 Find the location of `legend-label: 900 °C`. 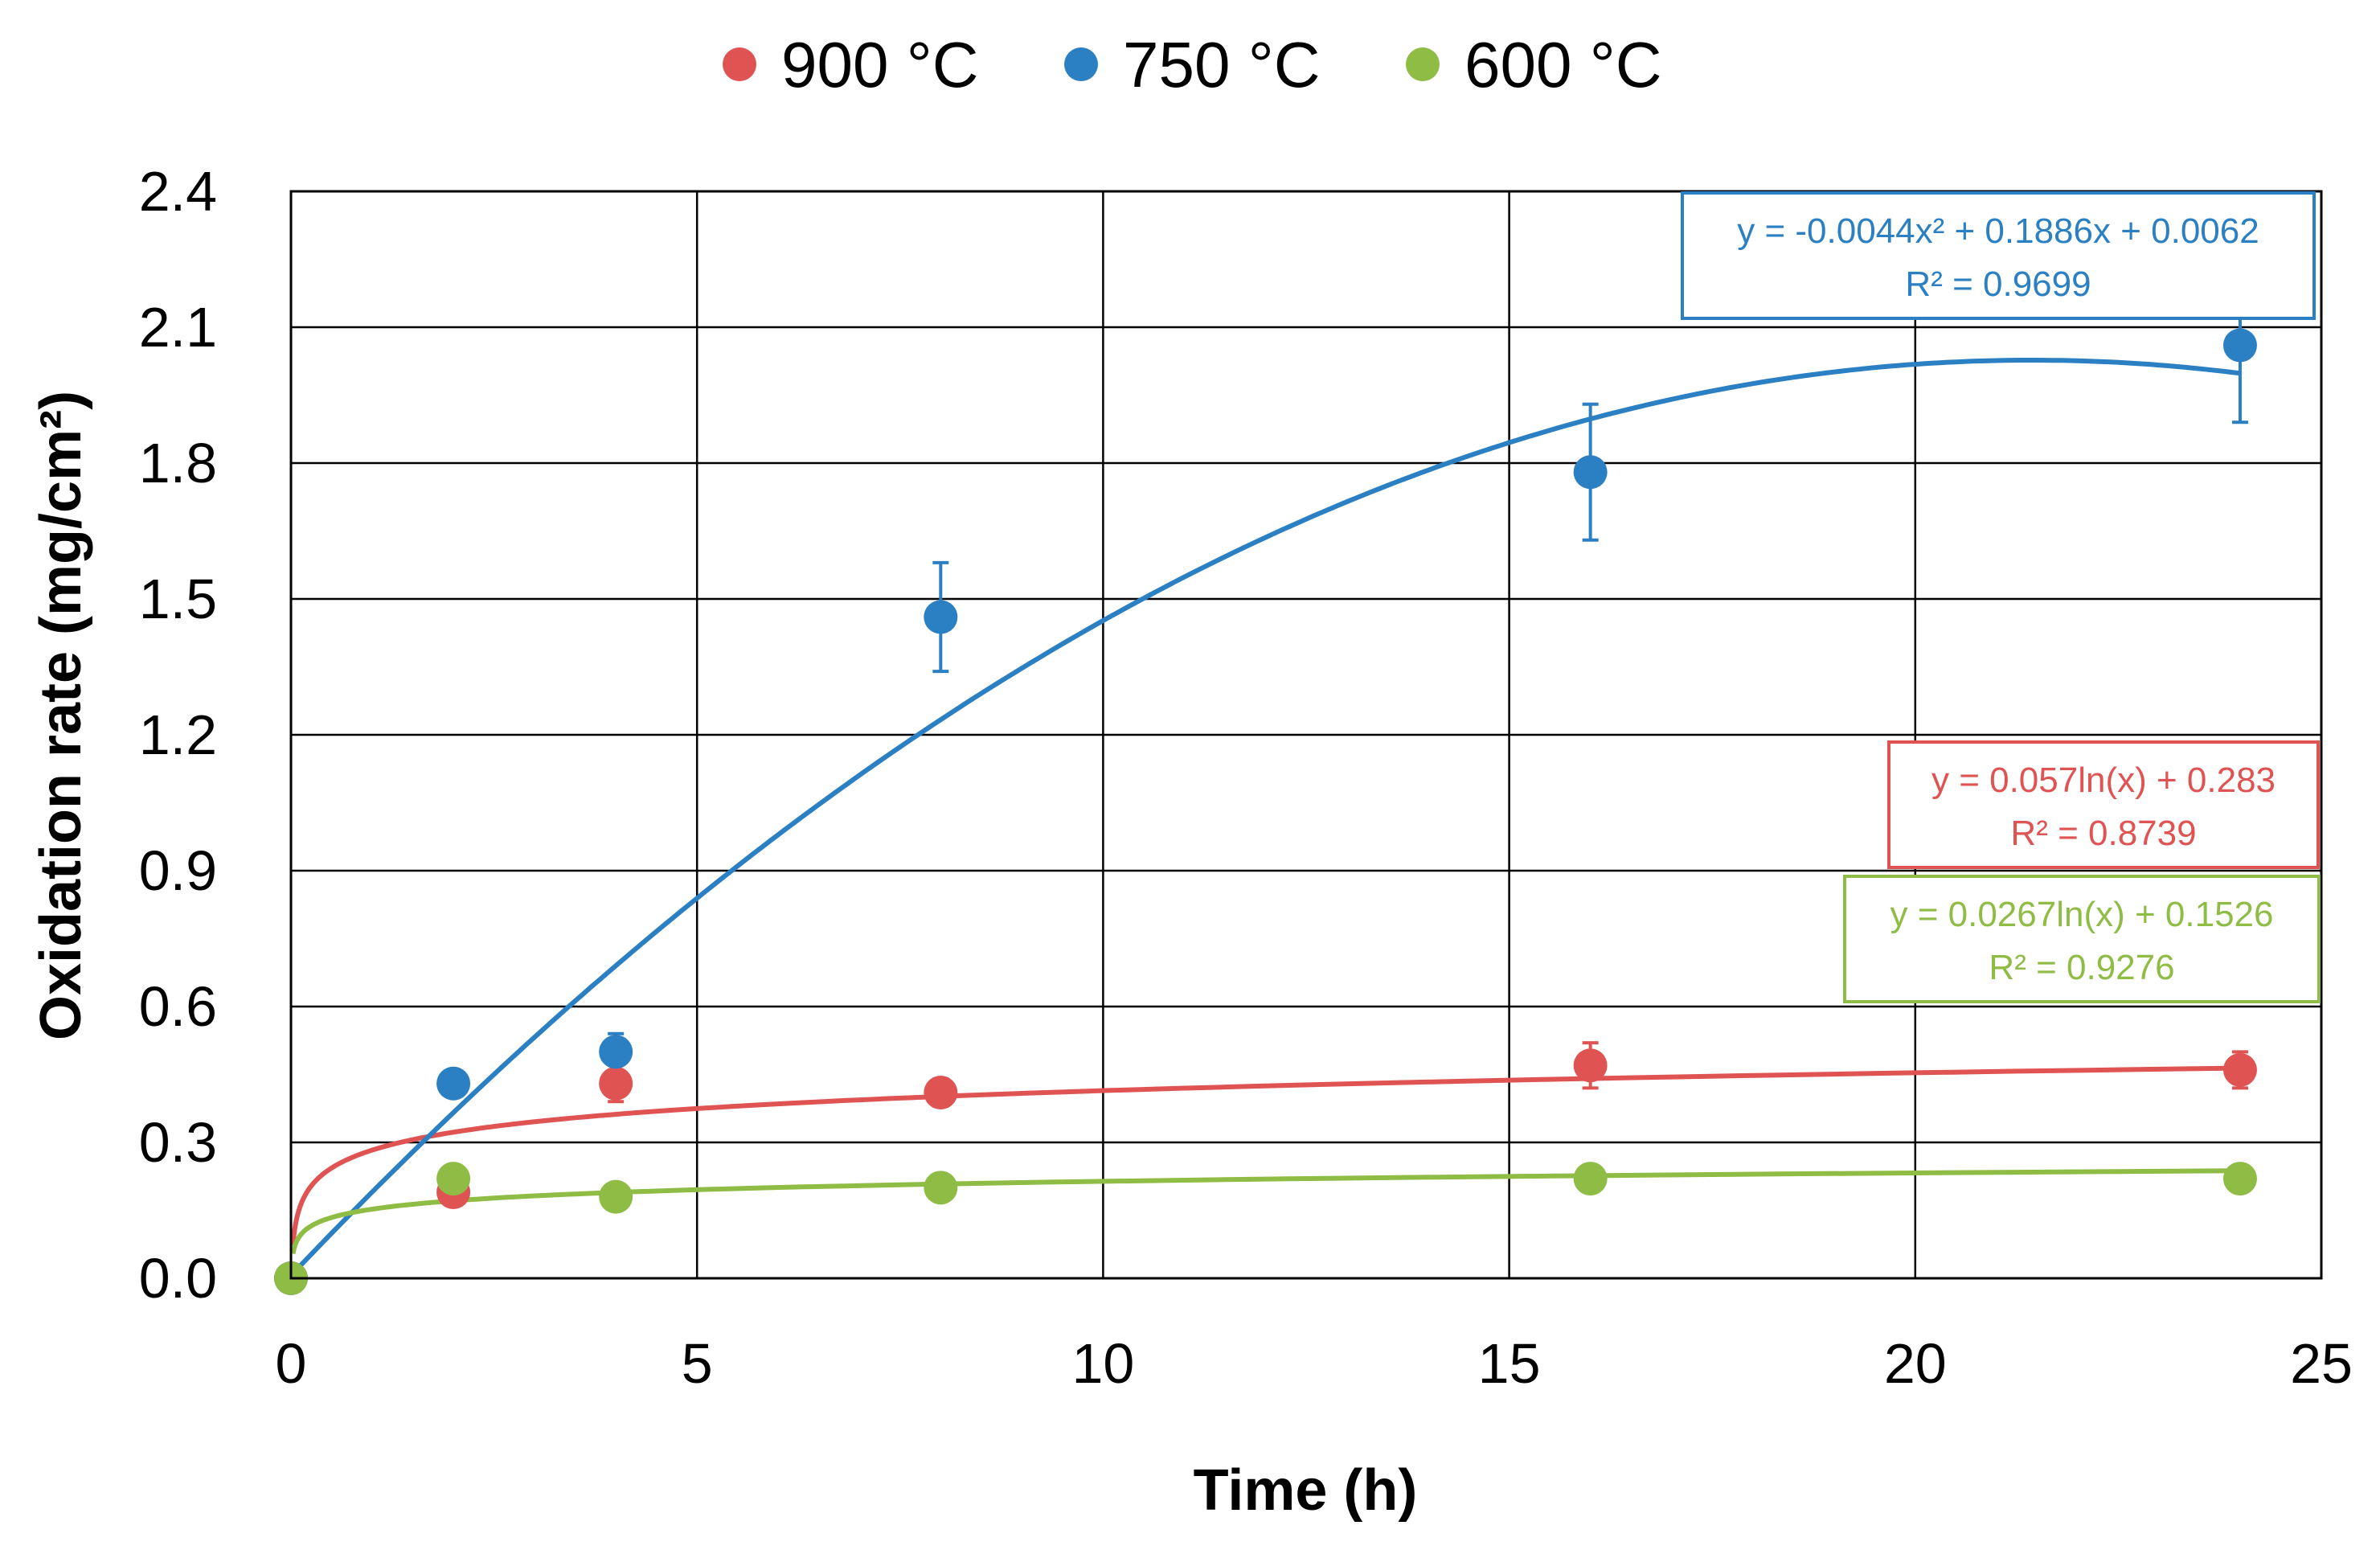

legend-label: 900 °C is located at coordinates (879, 64).